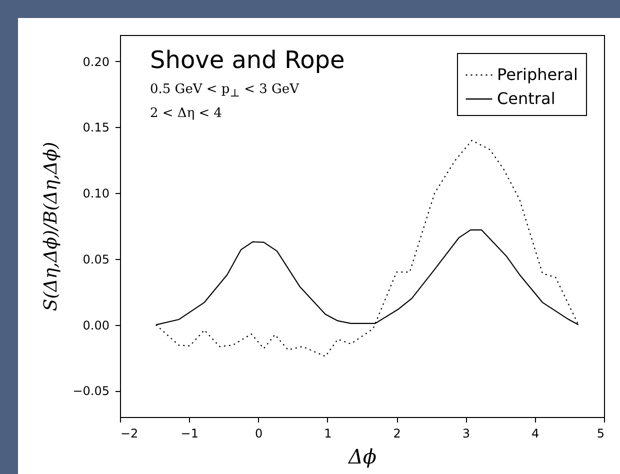 The width and height of the screenshot is (620, 474). I want to click on x-tick-label: 1, so click(328, 433).